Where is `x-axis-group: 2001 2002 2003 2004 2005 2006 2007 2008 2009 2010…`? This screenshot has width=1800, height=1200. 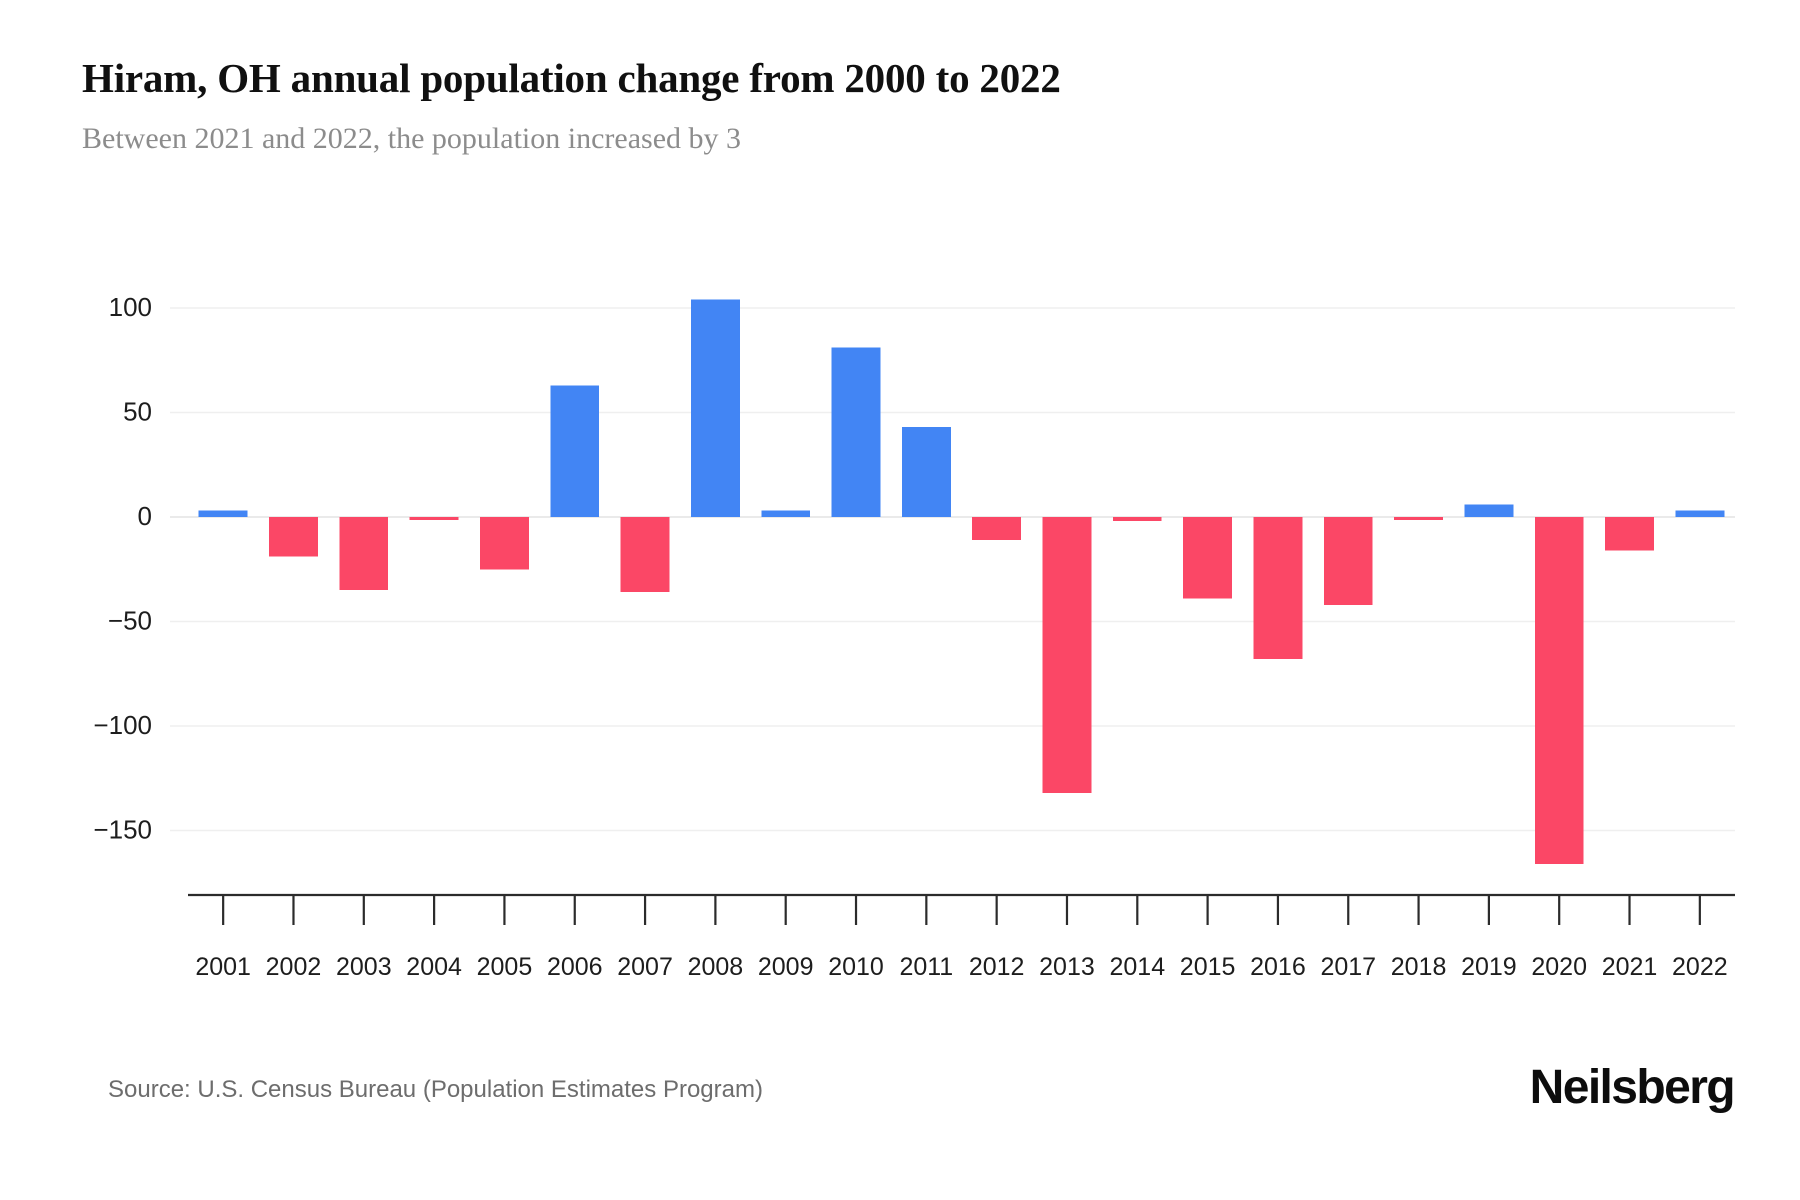 x-axis-group: 2001 2002 2003 2004 2005 2006 2007 2008 2009 2010… is located at coordinates (961, 937).